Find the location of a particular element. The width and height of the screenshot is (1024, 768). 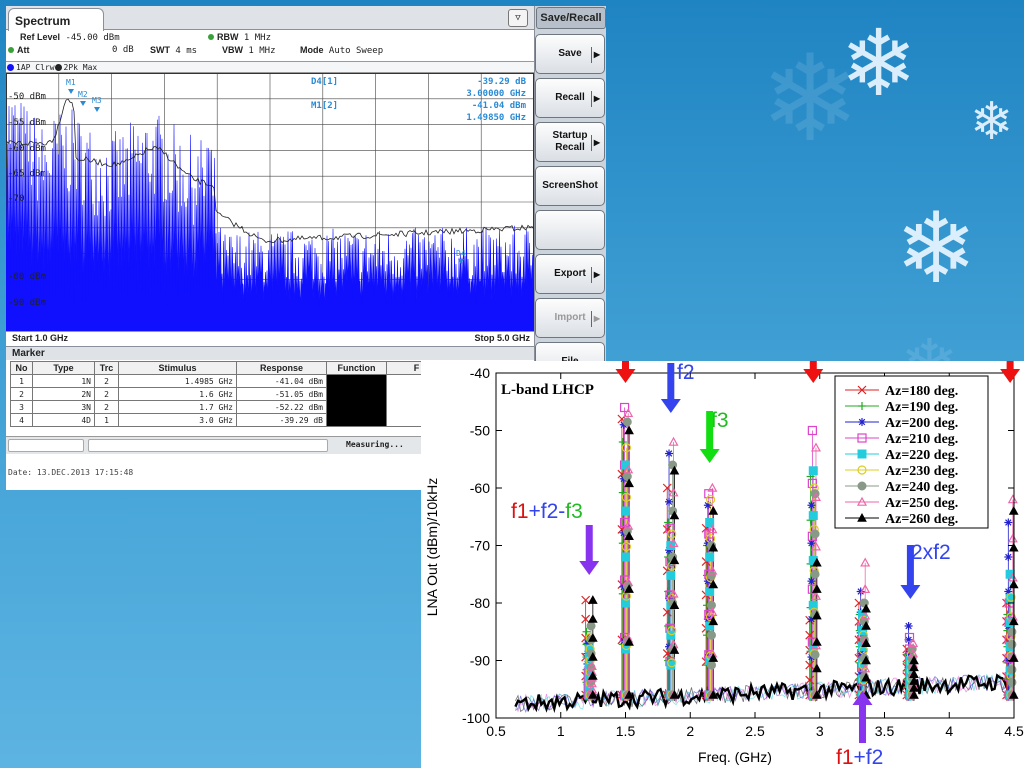

trace2-dot-icon is located at coordinates (58, 67).